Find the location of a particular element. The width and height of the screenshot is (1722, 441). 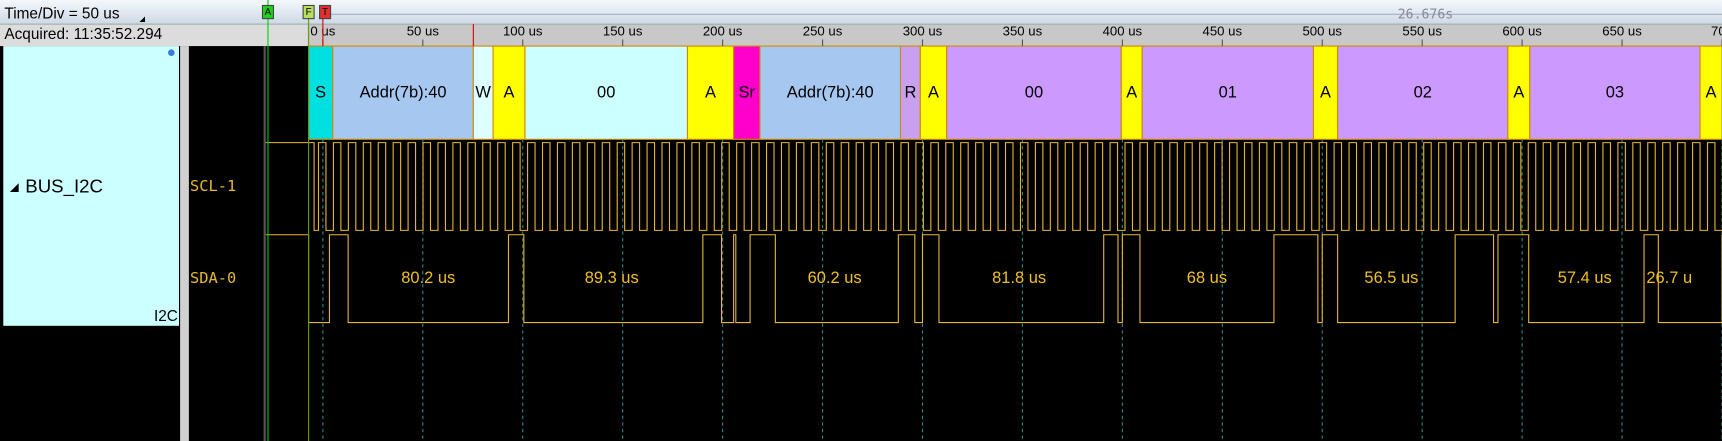

tick-label: 50 us is located at coordinates (423, 30).